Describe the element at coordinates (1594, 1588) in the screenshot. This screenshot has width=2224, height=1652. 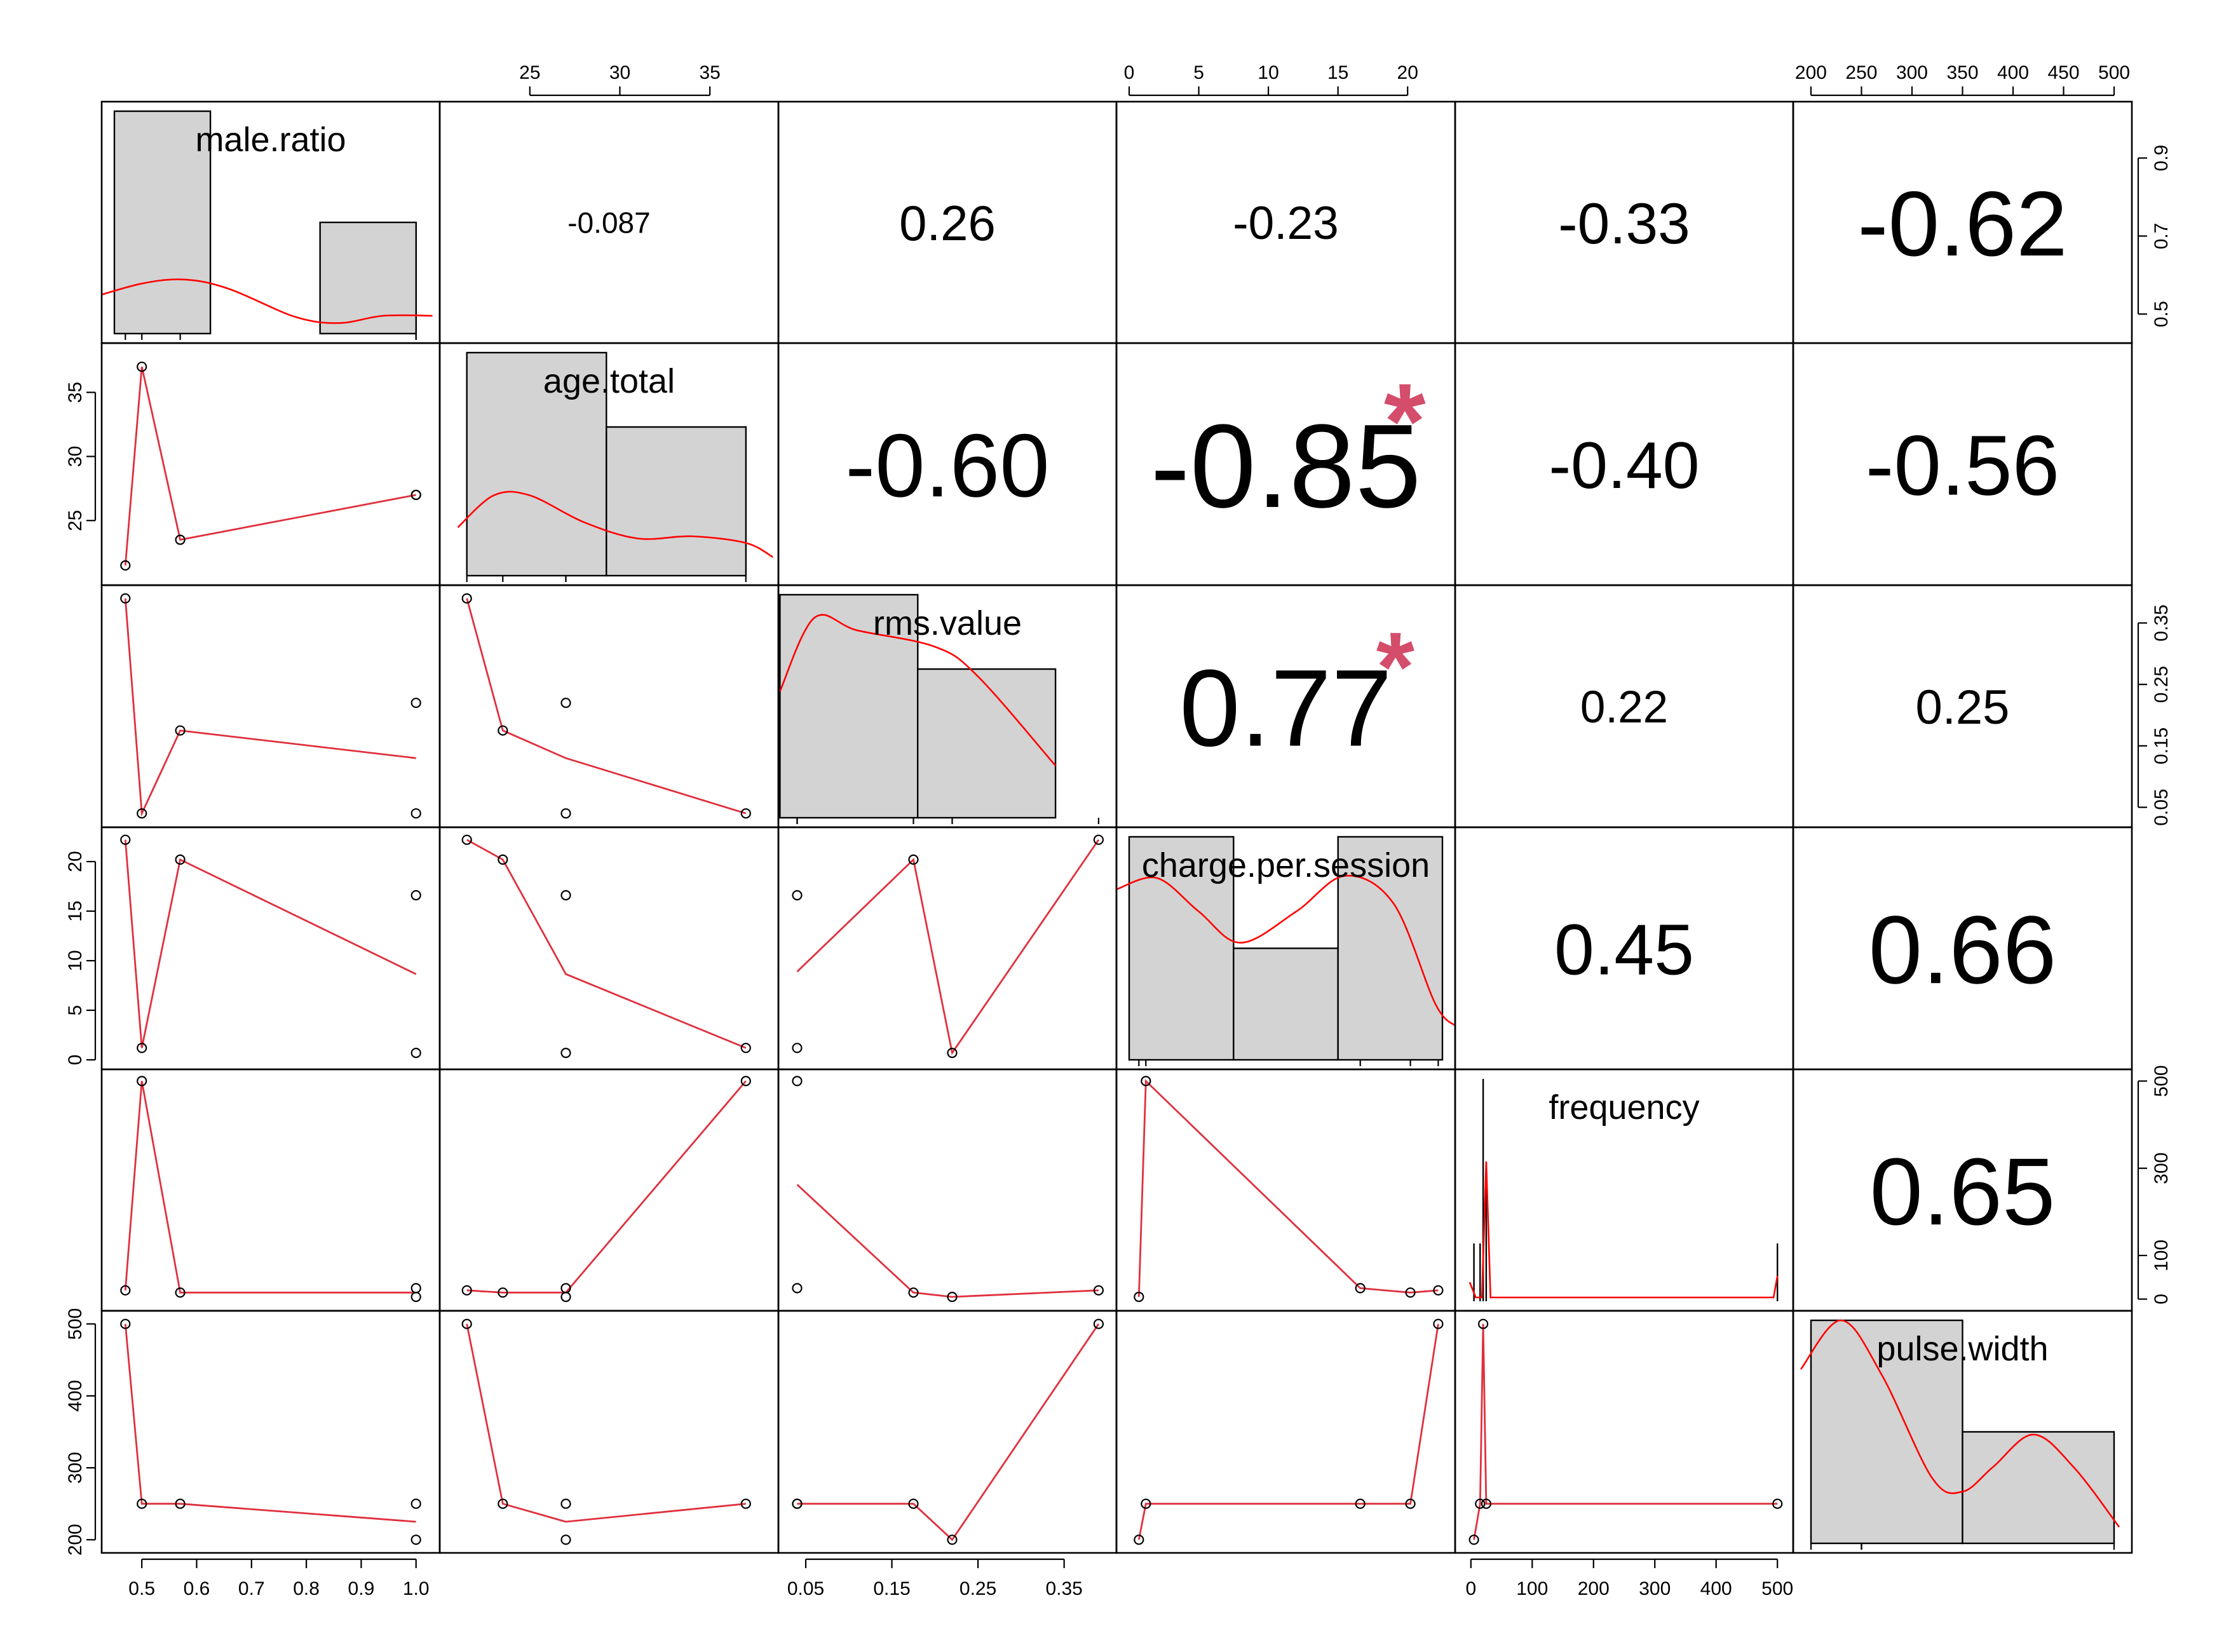
I see `axis-tick-label: 200` at that location.